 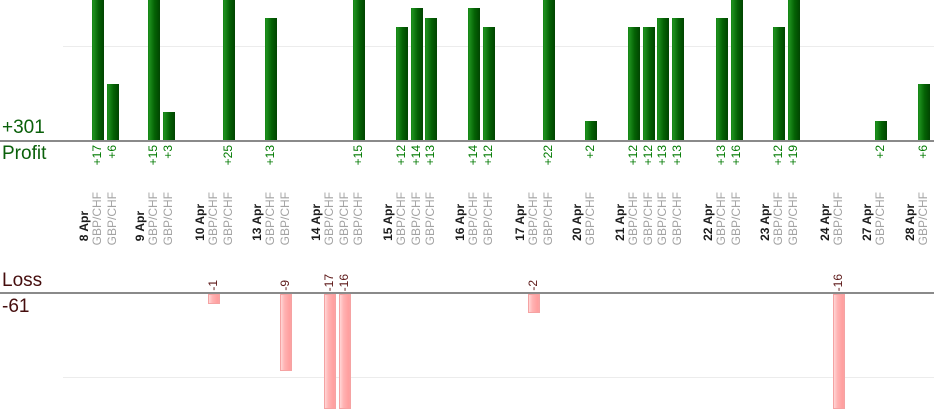 I want to click on loss-bar-value-label: -1, so click(x=213, y=285).